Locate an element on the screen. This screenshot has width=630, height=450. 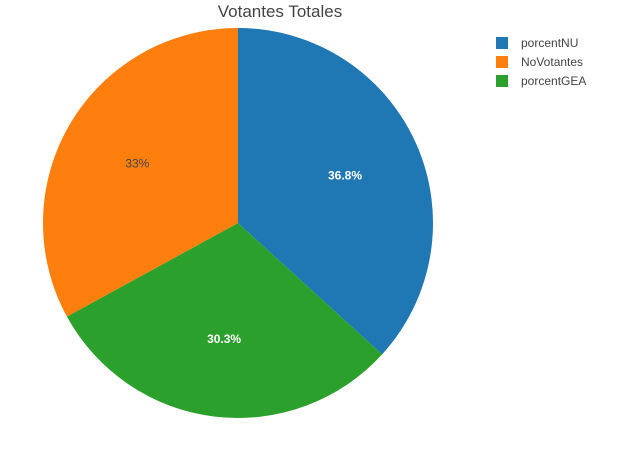
legend: porcentNU NoVotantes porcentGEA is located at coordinates (541, 62).